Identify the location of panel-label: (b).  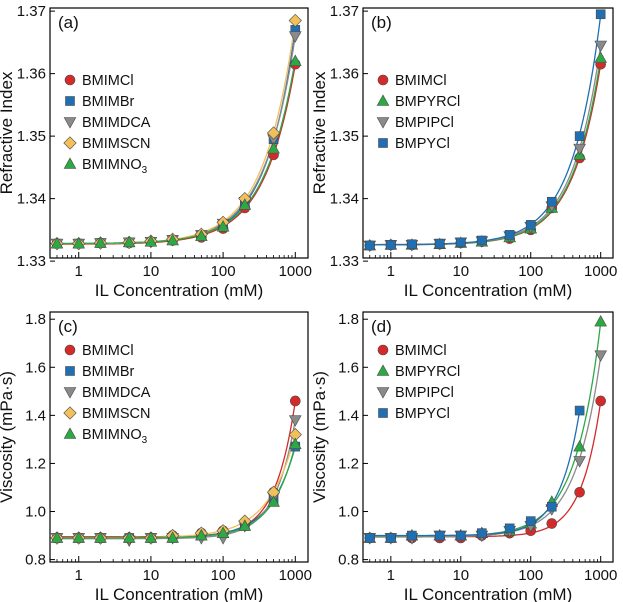
(381, 22).